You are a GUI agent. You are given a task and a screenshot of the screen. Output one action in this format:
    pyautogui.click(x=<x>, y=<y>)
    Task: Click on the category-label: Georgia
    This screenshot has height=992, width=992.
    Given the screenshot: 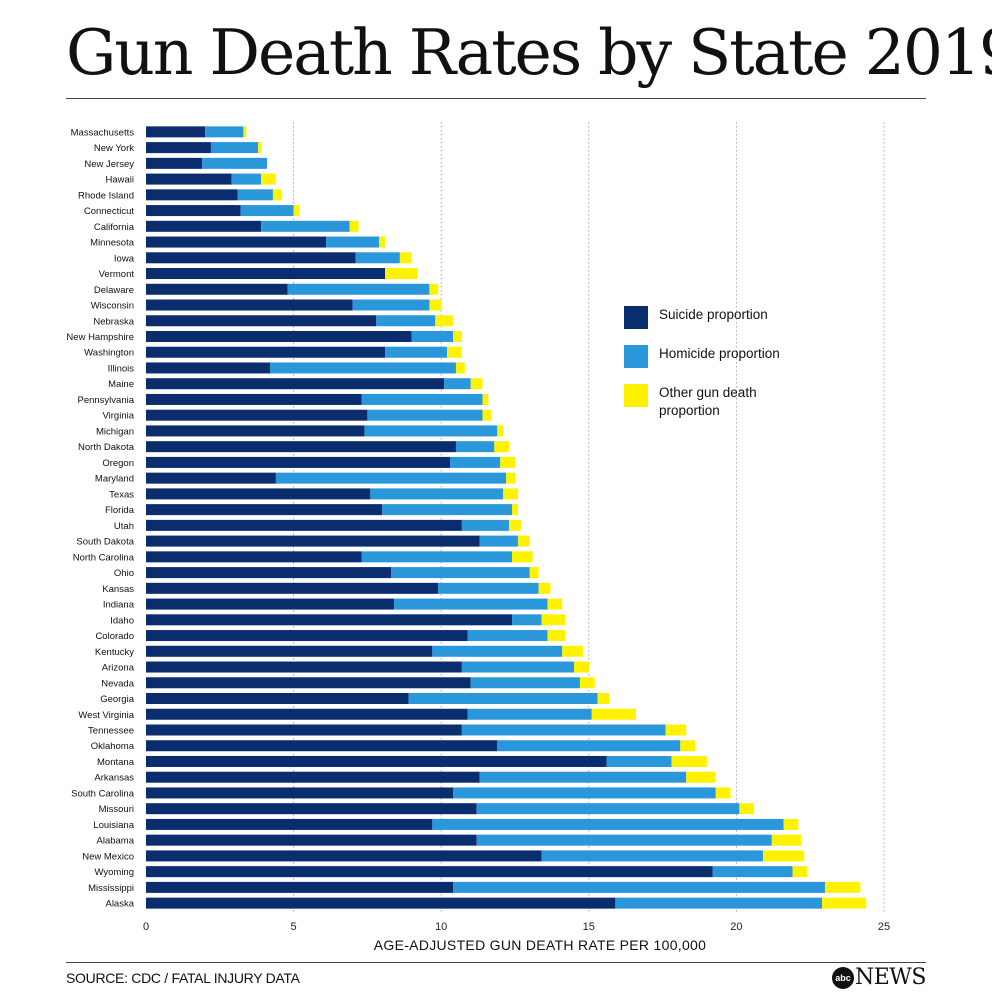 What is the action you would take?
    pyautogui.click(x=117, y=699)
    